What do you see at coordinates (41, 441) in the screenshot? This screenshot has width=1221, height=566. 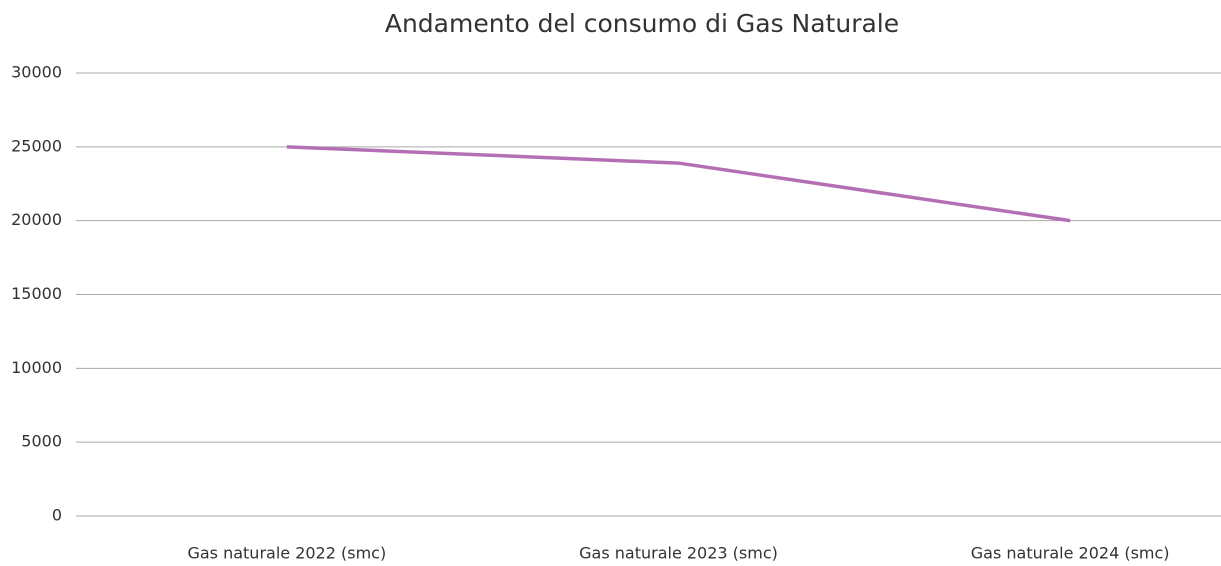 I see `y-tick-label: 5000` at bounding box center [41, 441].